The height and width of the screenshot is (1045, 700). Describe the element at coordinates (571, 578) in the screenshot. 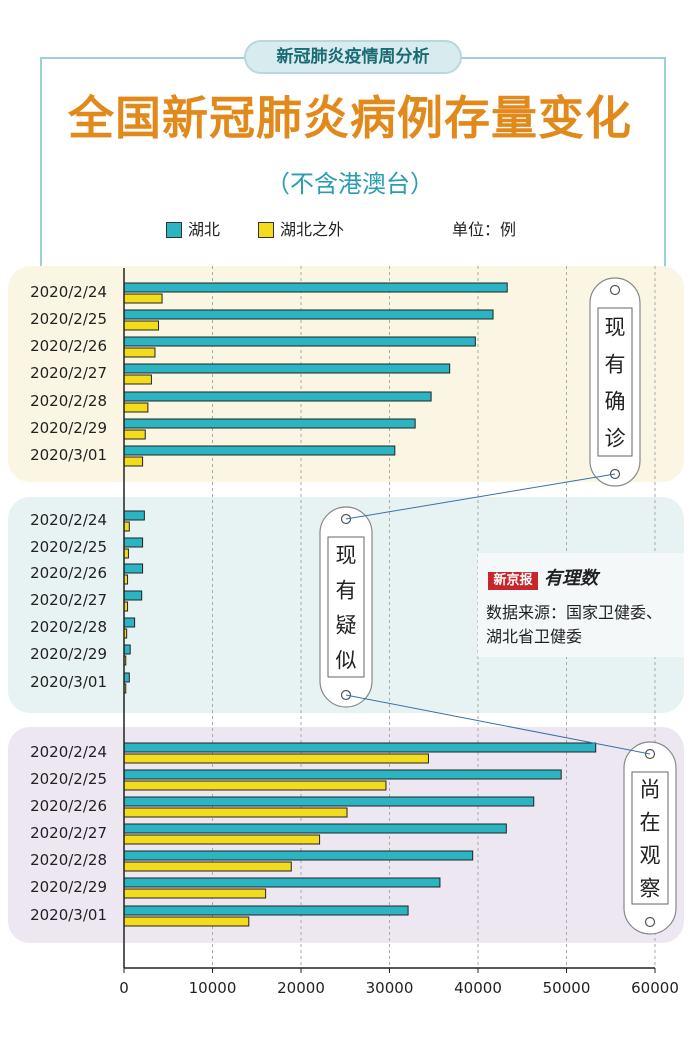

I see `brand-sub: 有理数` at that location.